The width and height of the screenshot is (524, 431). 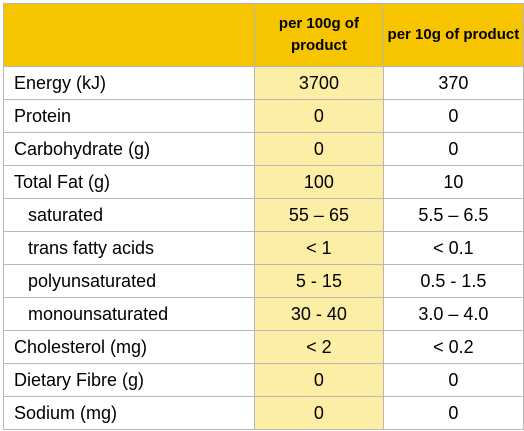 I want to click on value-per-10g: 10, so click(x=453, y=182).